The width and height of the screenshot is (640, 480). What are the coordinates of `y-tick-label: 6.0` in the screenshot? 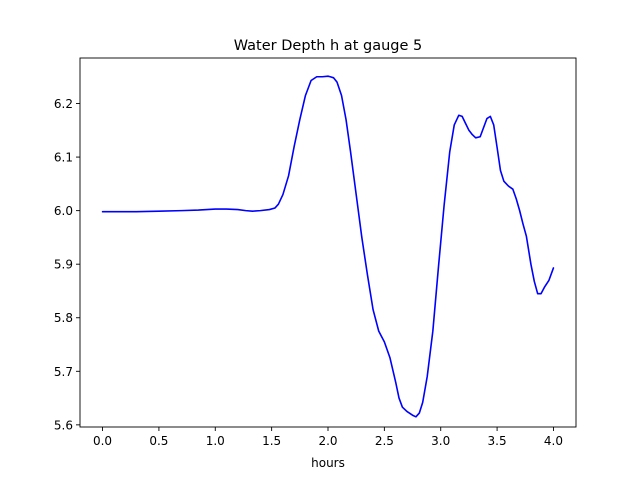 It's located at (63, 211).